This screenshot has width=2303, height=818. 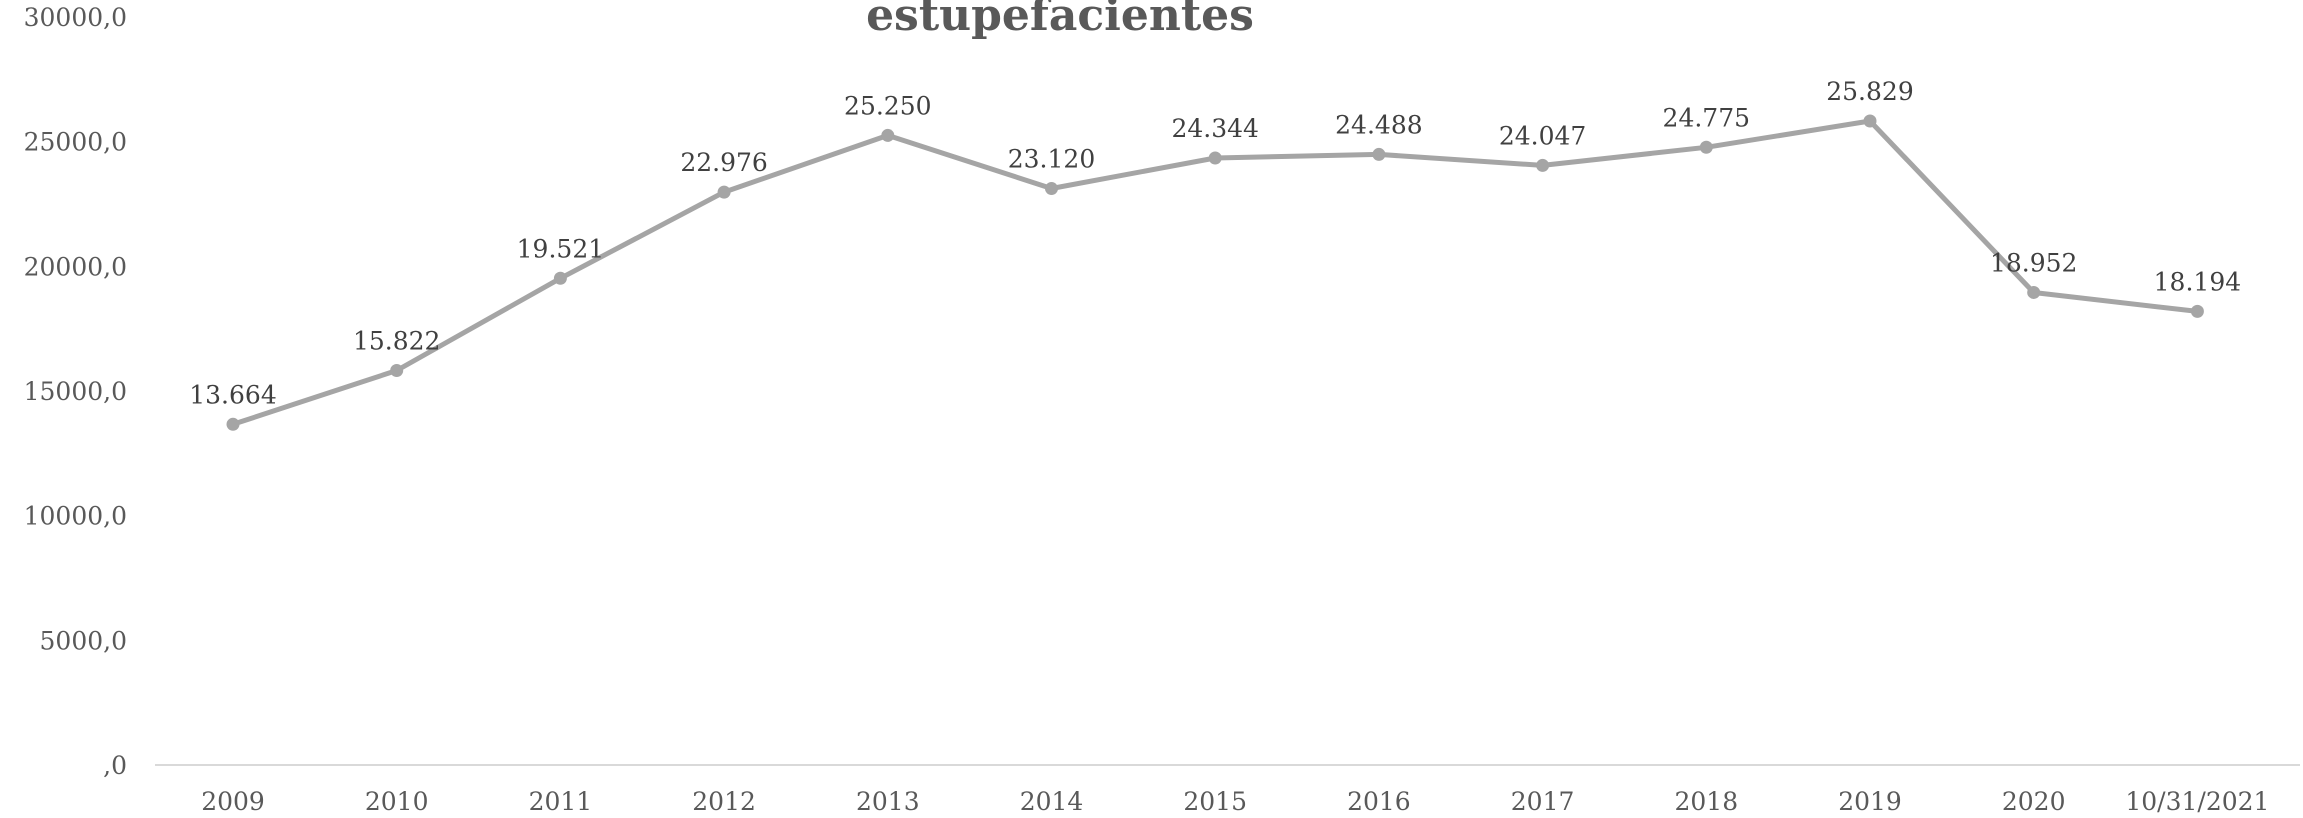 What do you see at coordinates (887, 105) in the screenshot?
I see `data-label: 25.250` at bounding box center [887, 105].